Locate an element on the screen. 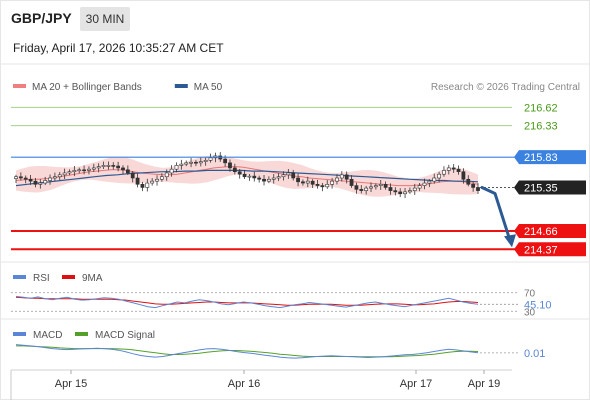  forecast-arrow-shaft is located at coordinates (495, 212).